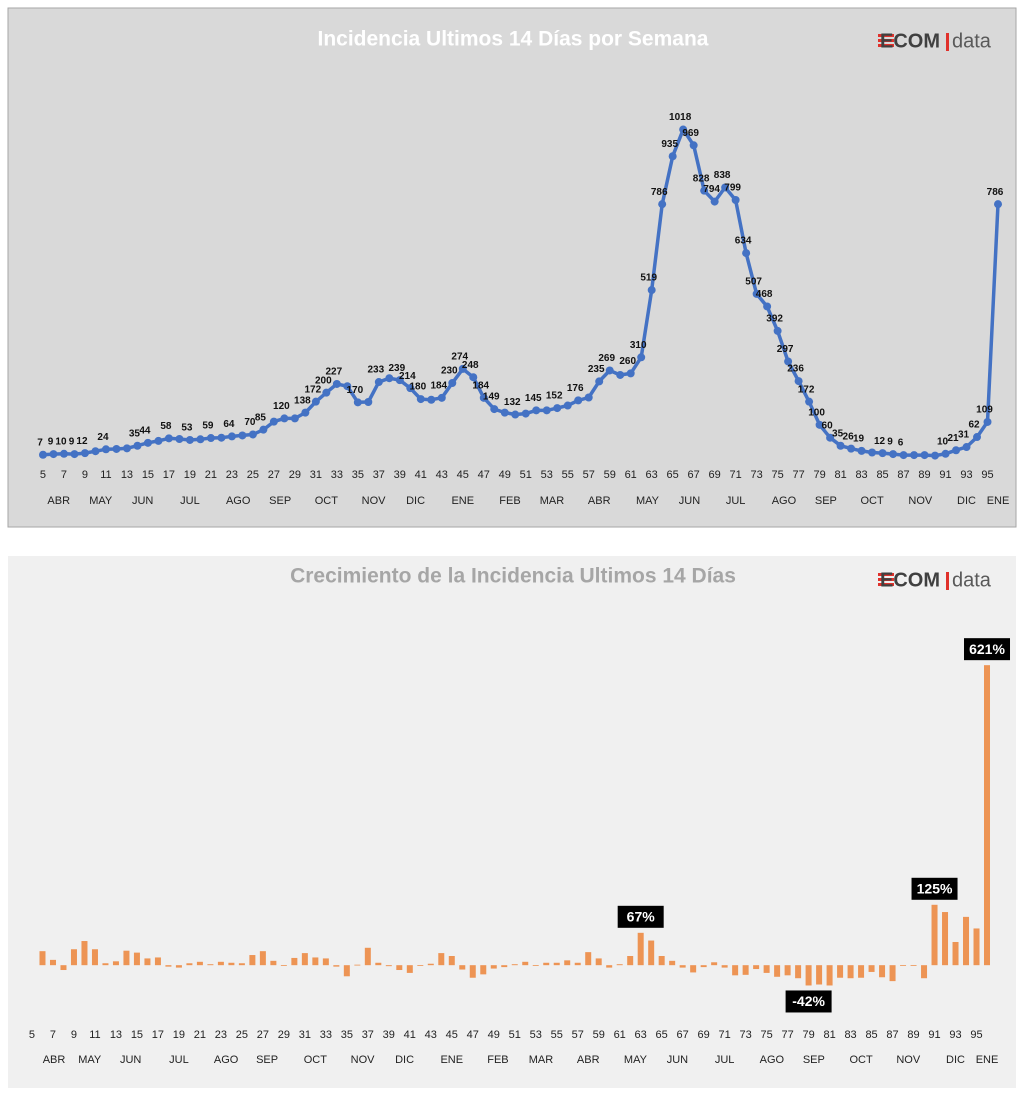 This screenshot has height=1098, width=1023. Describe the element at coordinates (995, 192) in the screenshot. I see `data-label: 786` at that location.